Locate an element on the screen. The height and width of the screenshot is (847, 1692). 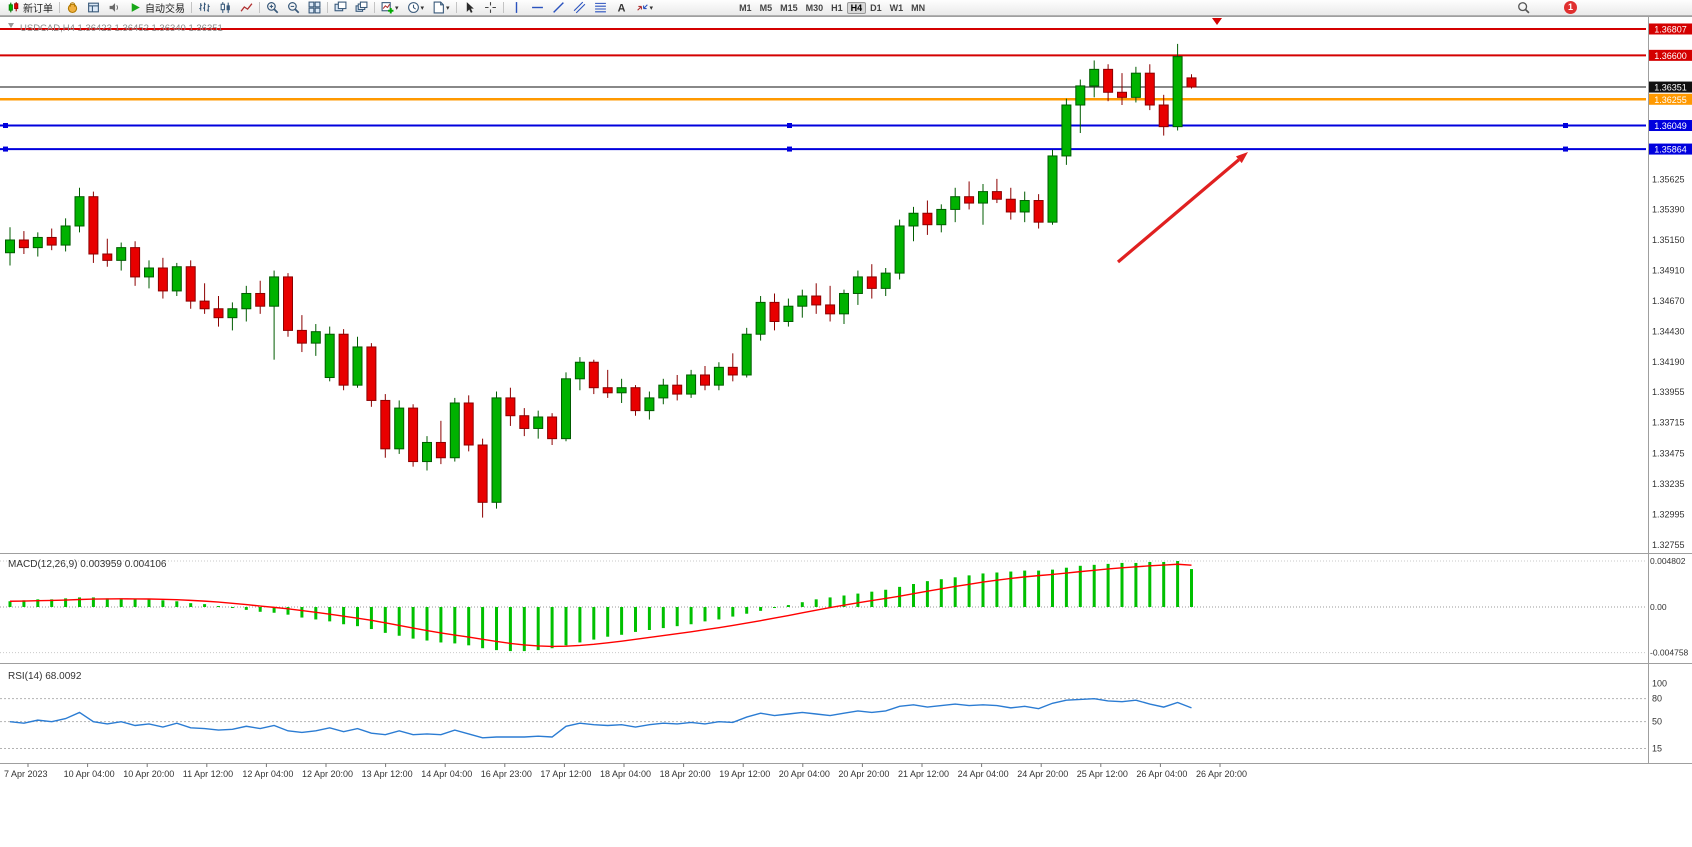
fibonacci-icon is located at coordinates (600, 7).